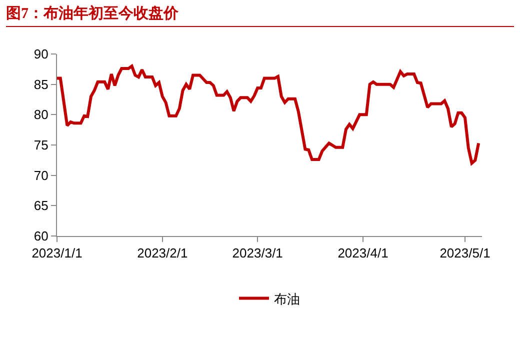 The height and width of the screenshot is (339, 520). I want to click on y-tick-label: 60, so click(41, 236).